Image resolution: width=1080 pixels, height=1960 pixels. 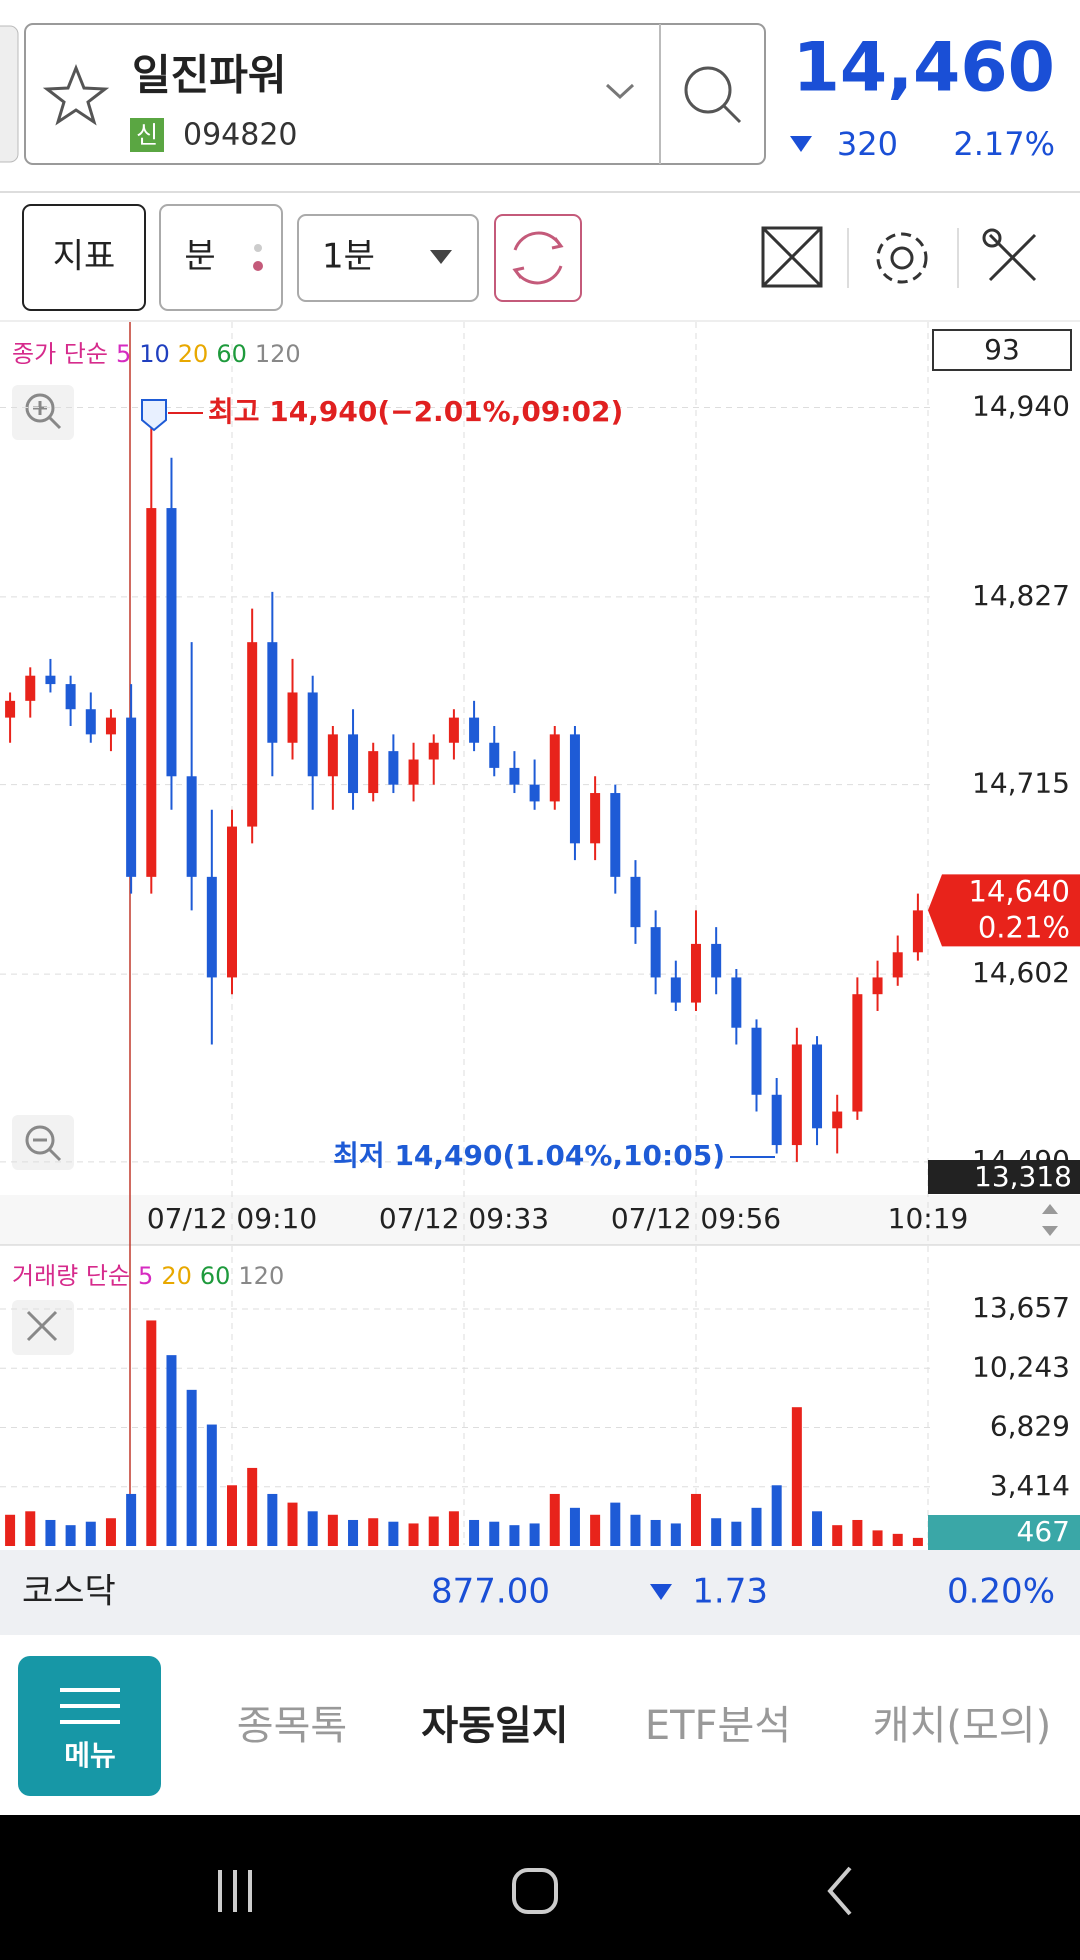 What do you see at coordinates (1021, 972) in the screenshot?
I see `y-tick-label: 14,602` at bounding box center [1021, 972].